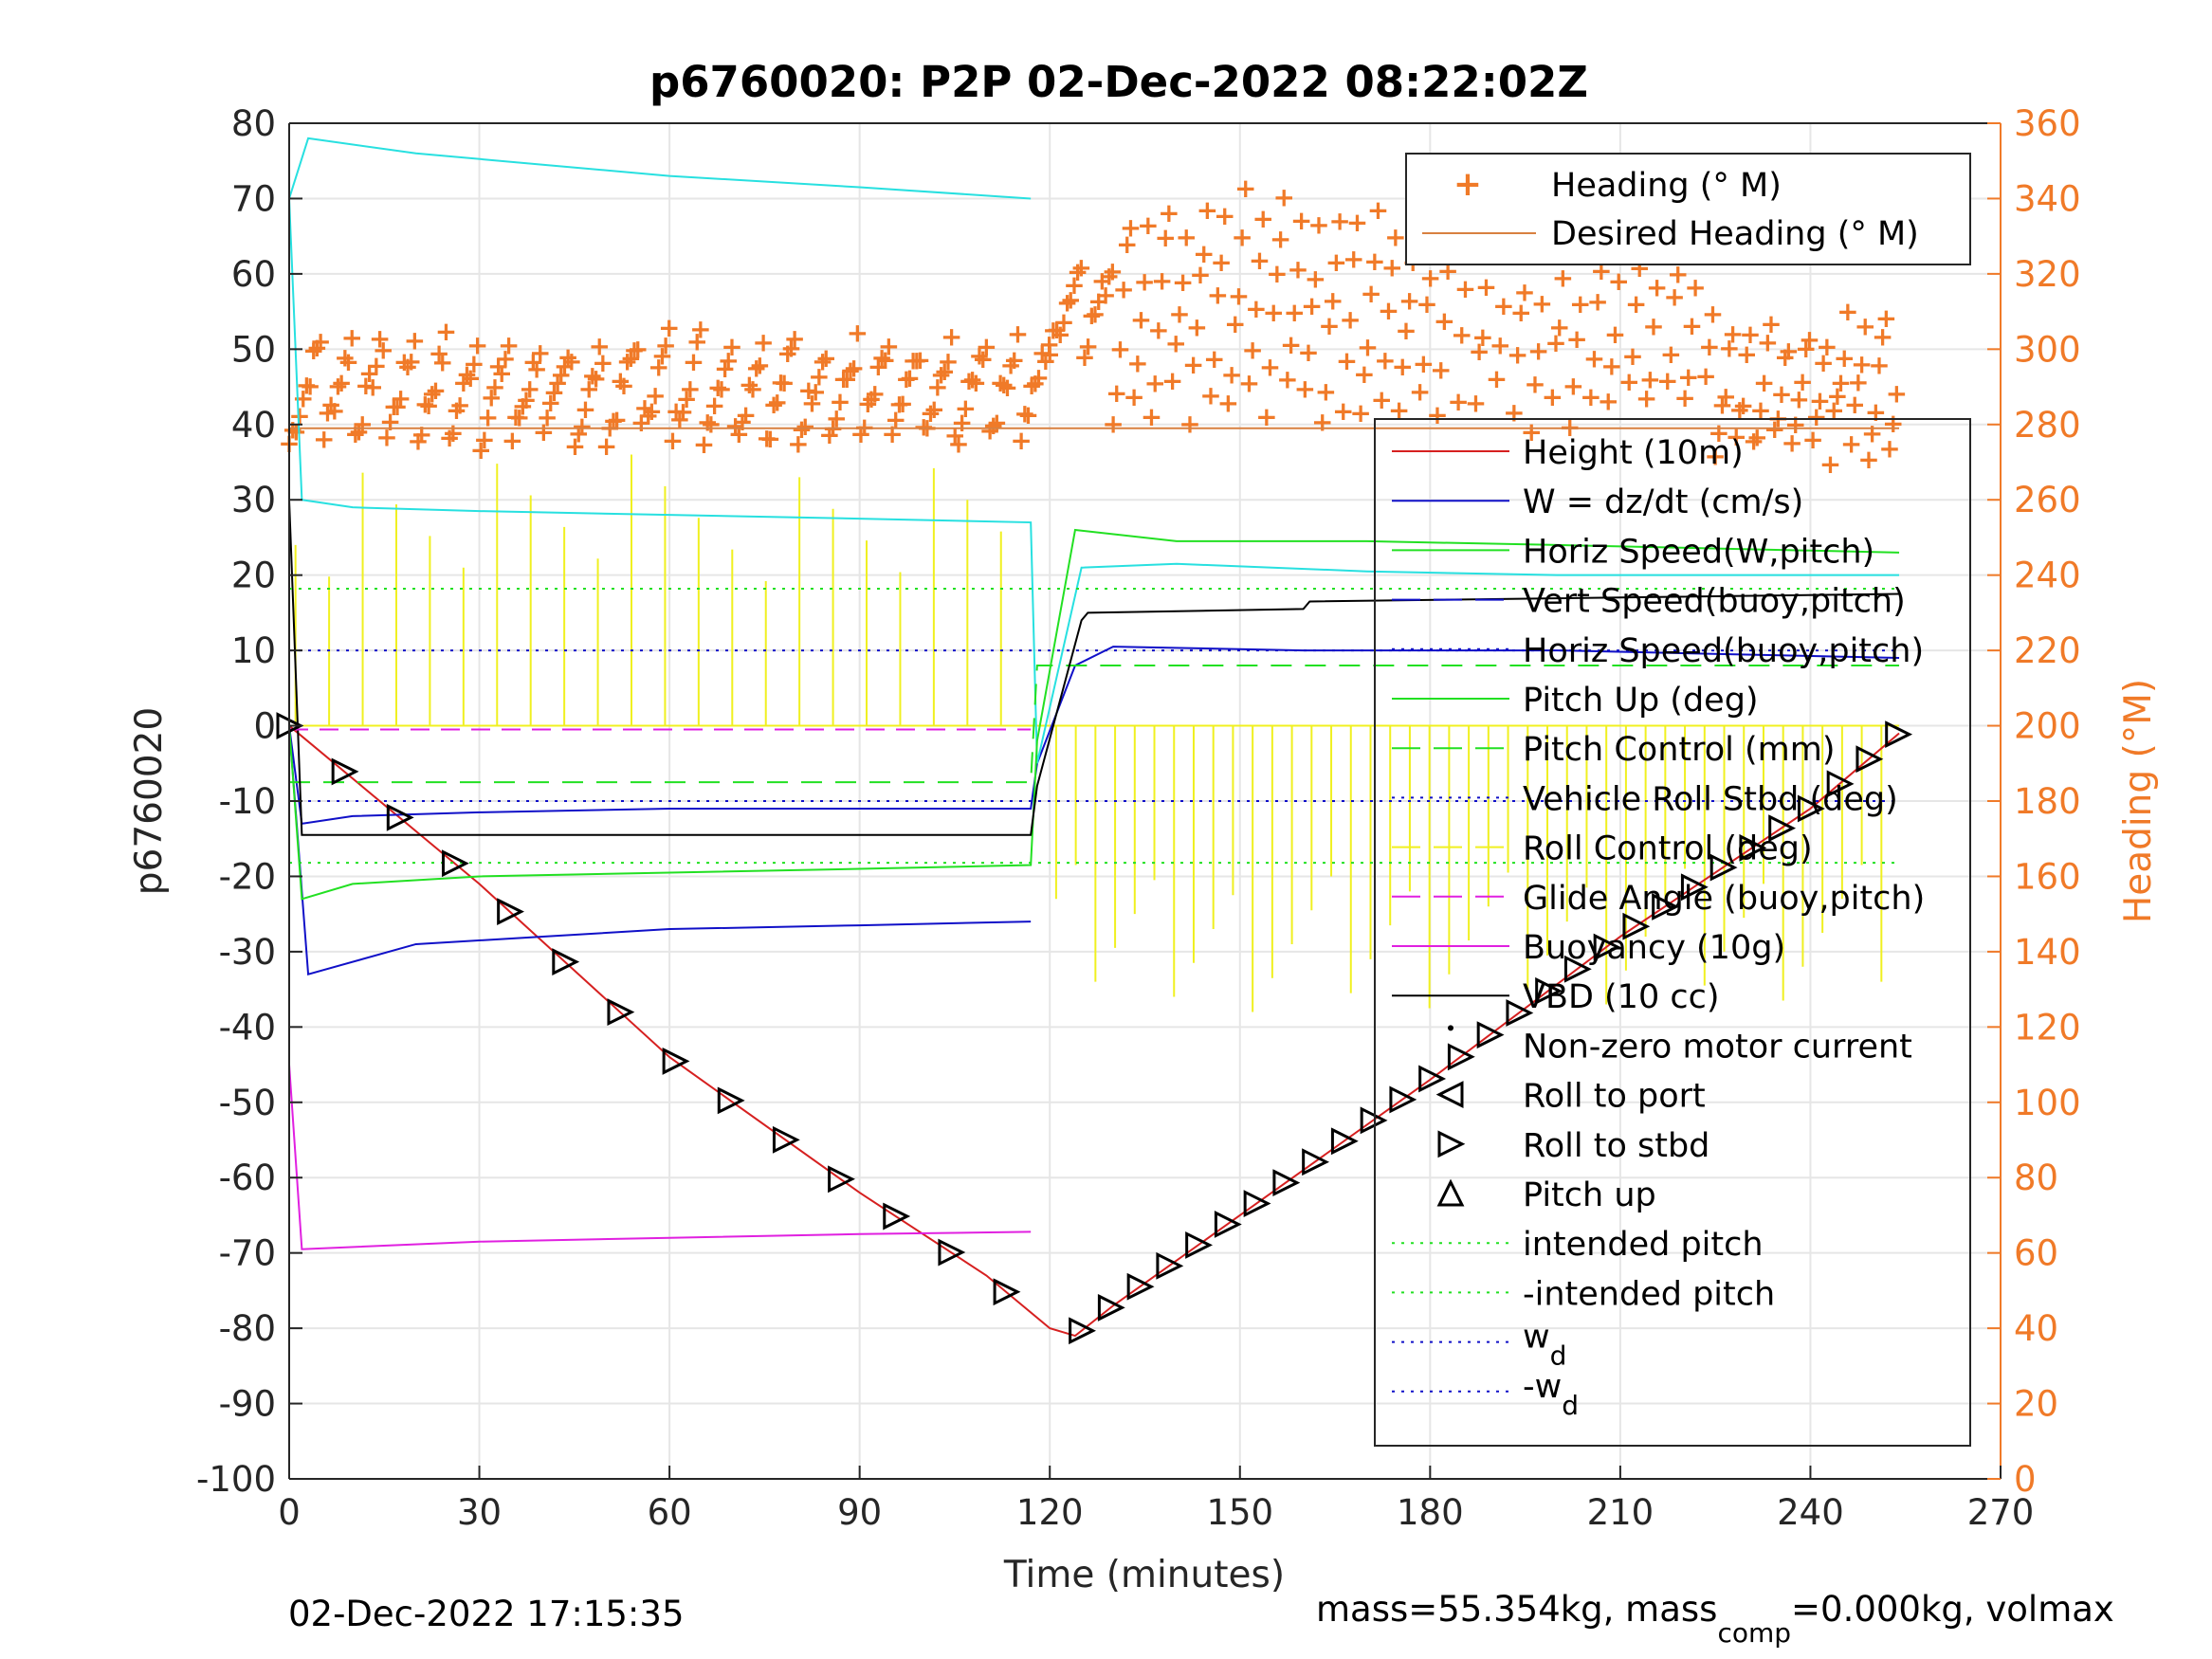 The height and width of the screenshot is (1659, 2212). I want to click on y-tick-label: 0, so click(264, 726).